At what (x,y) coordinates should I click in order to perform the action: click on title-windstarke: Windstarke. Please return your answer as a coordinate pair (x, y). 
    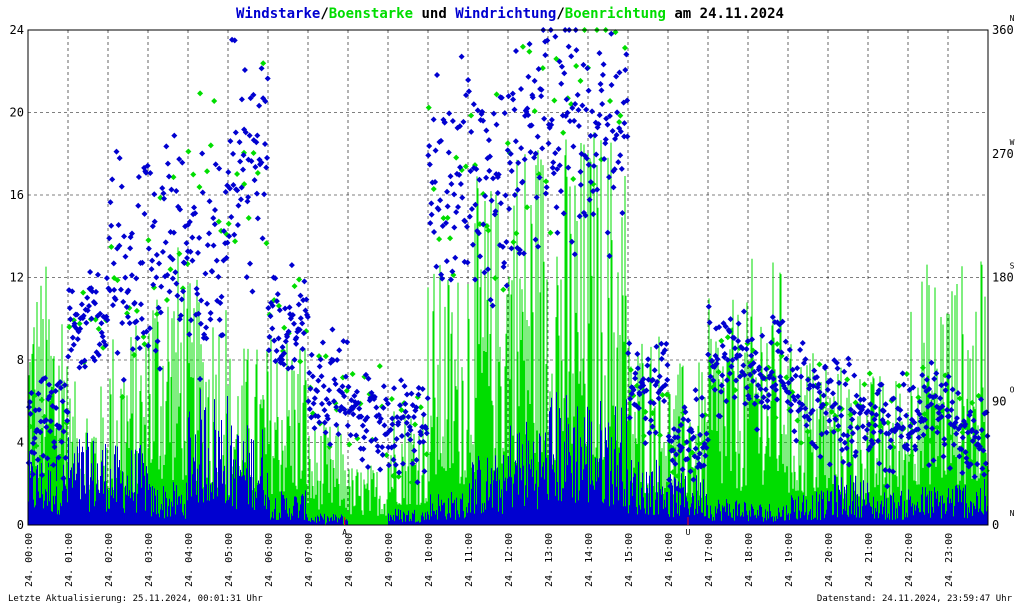
    Looking at the image, I should click on (278, 14).